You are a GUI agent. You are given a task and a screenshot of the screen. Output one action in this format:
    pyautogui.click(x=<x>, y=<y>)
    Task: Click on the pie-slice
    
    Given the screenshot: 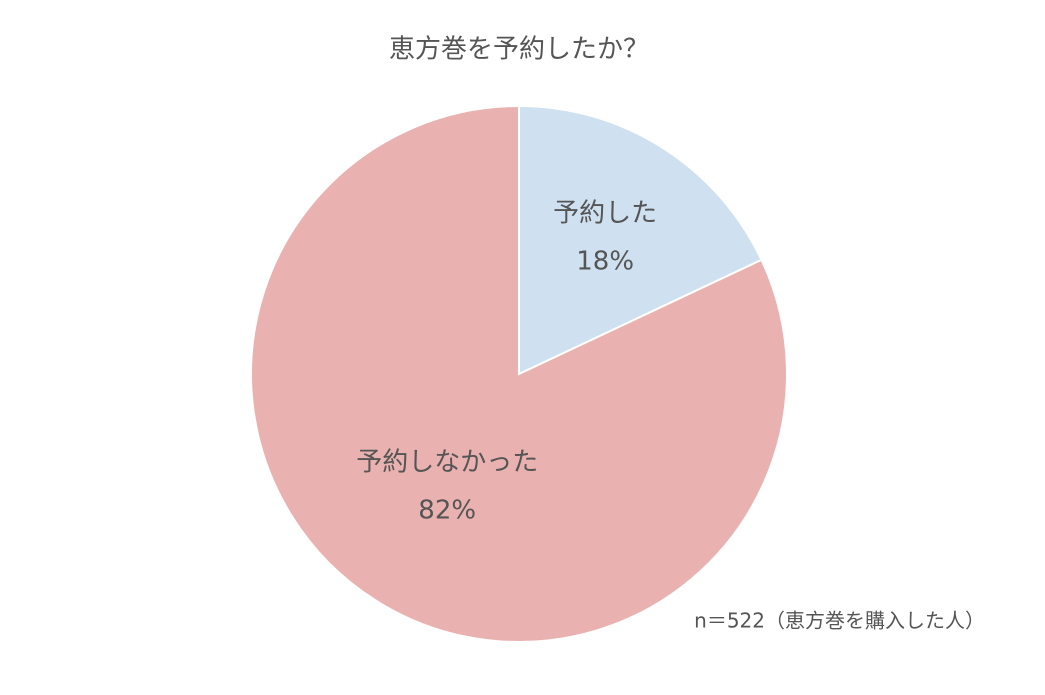 What is the action you would take?
    pyautogui.click(x=640, y=240)
    